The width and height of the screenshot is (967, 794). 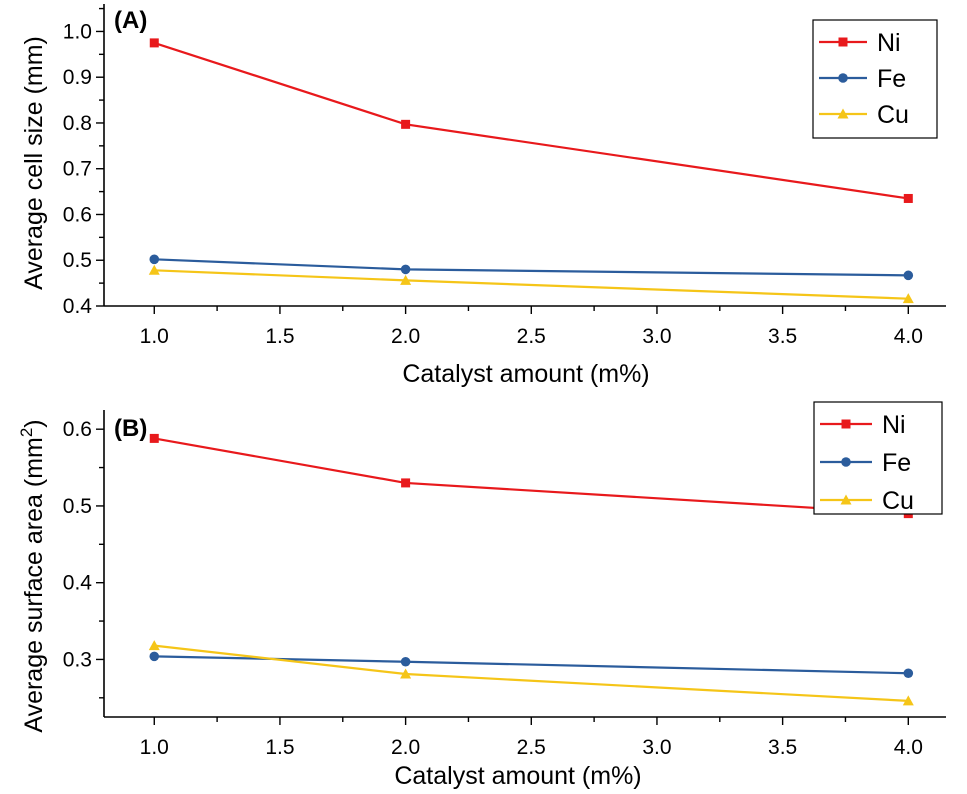 I want to click on panel-b-y-axis-label-superscript: 2, so click(x=26, y=432).